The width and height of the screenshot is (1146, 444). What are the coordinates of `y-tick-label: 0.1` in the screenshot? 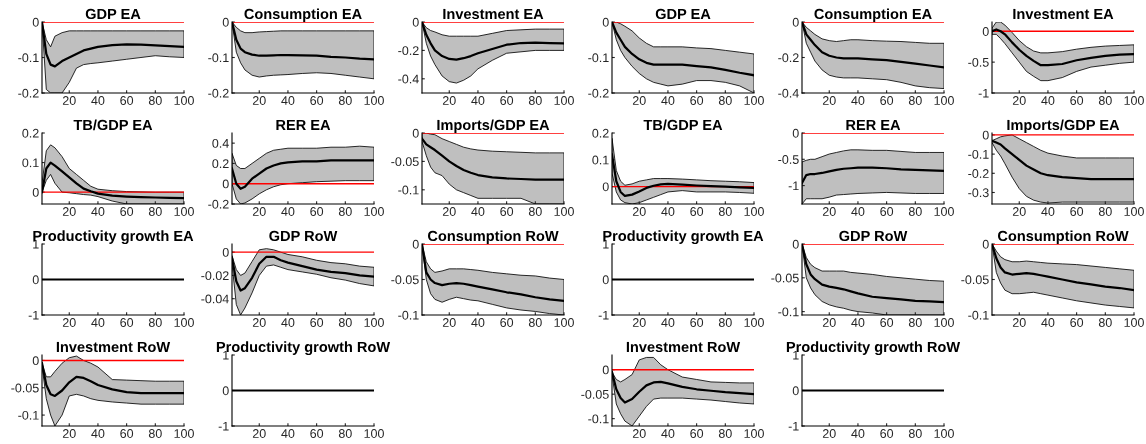 It's located at (600, 160).